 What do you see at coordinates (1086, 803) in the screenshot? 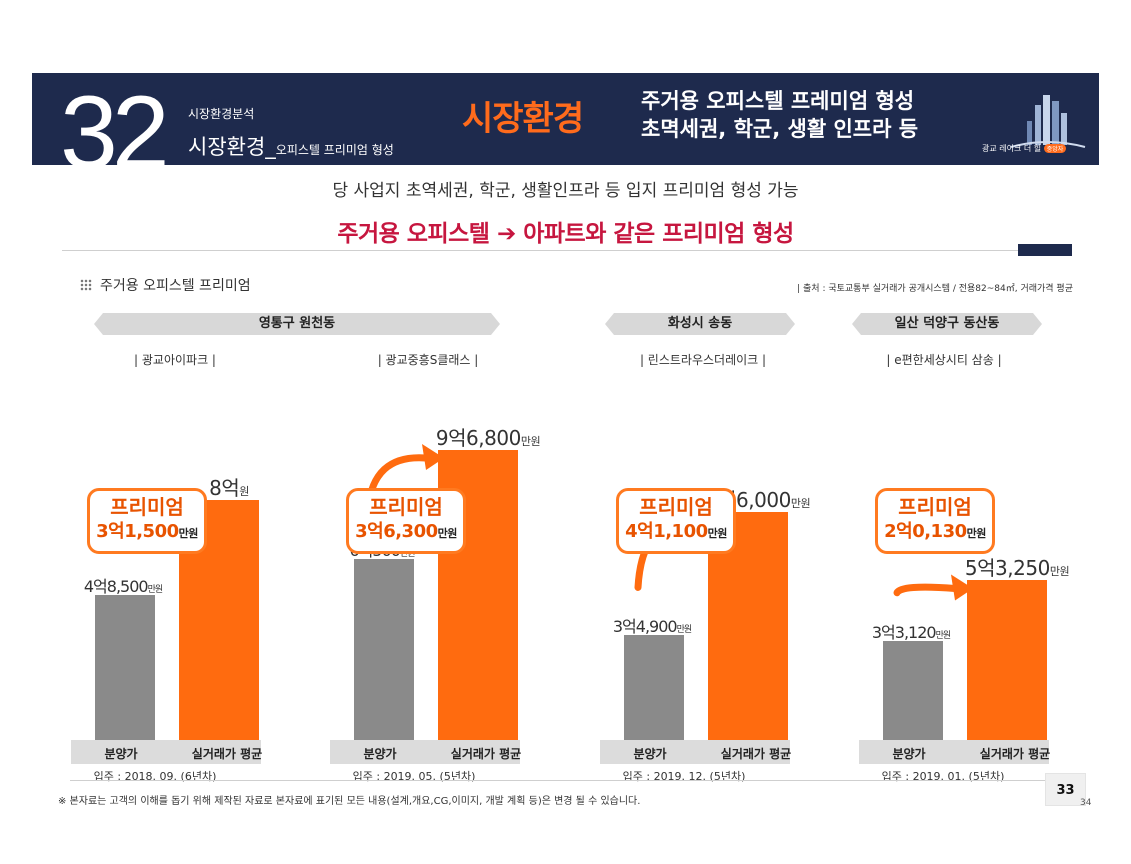
I see `page-number-secondary: 34` at bounding box center [1086, 803].